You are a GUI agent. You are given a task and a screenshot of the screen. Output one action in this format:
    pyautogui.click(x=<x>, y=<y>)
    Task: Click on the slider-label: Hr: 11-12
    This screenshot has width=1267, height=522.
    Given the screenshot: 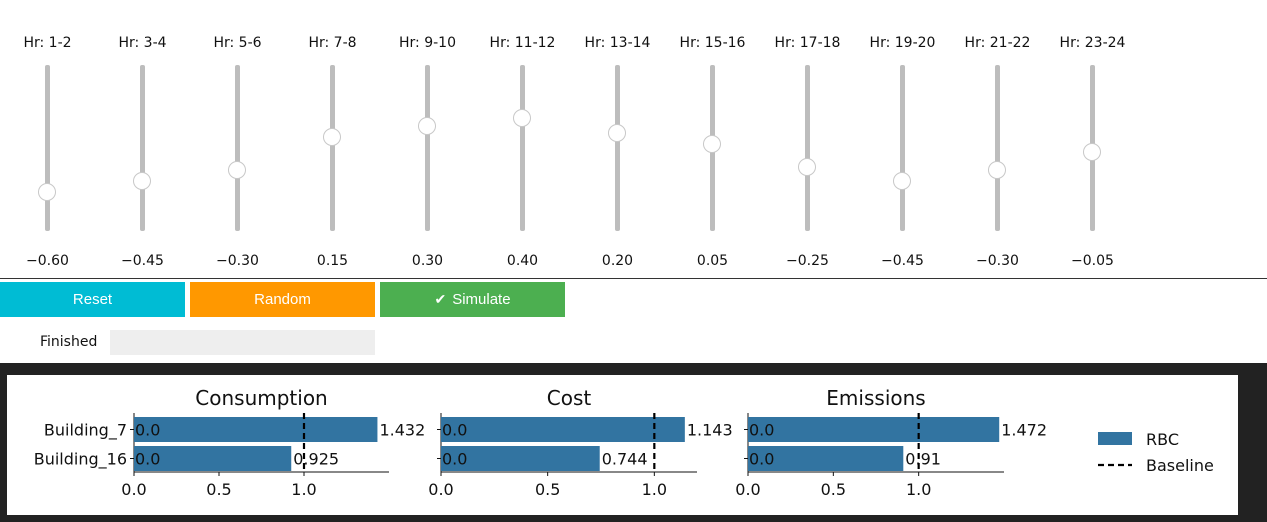 What is the action you would take?
    pyautogui.click(x=522, y=43)
    